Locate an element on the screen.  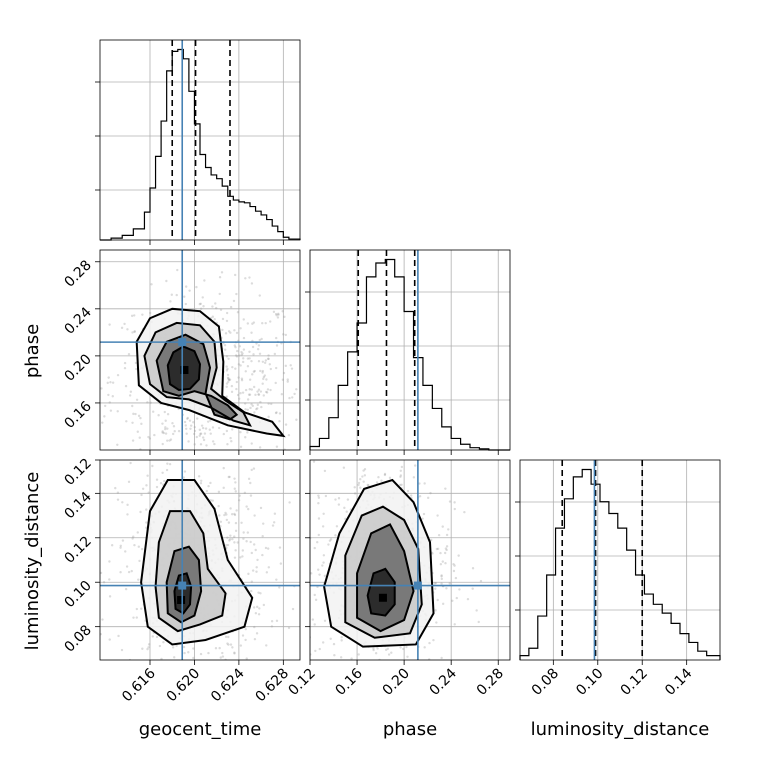
panel-phase-vs-geocent-time: 0.16 0.20 0.24 0.28 is located at coordinates (190, 361).